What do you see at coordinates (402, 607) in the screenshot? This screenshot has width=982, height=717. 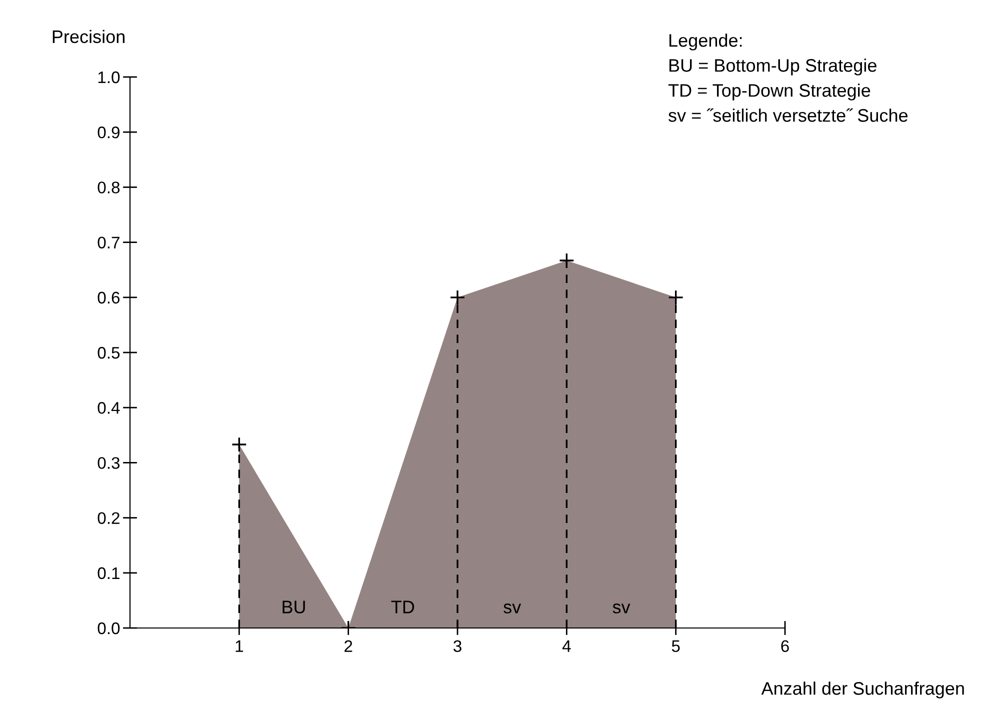 I see `annotation: TD` at bounding box center [402, 607].